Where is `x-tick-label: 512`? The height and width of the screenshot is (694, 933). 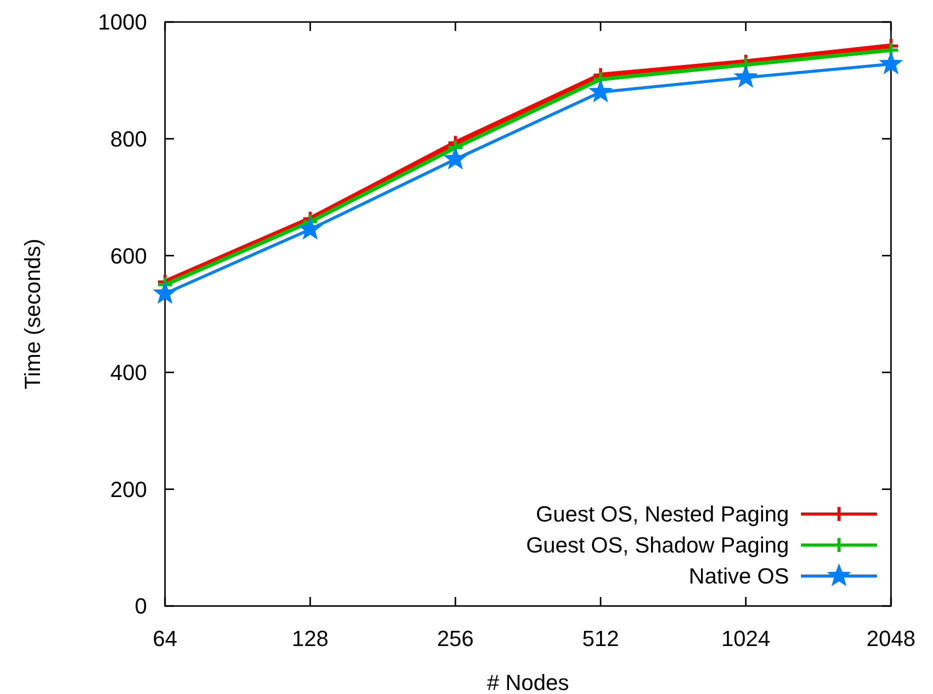
x-tick-label: 512 is located at coordinates (600, 638).